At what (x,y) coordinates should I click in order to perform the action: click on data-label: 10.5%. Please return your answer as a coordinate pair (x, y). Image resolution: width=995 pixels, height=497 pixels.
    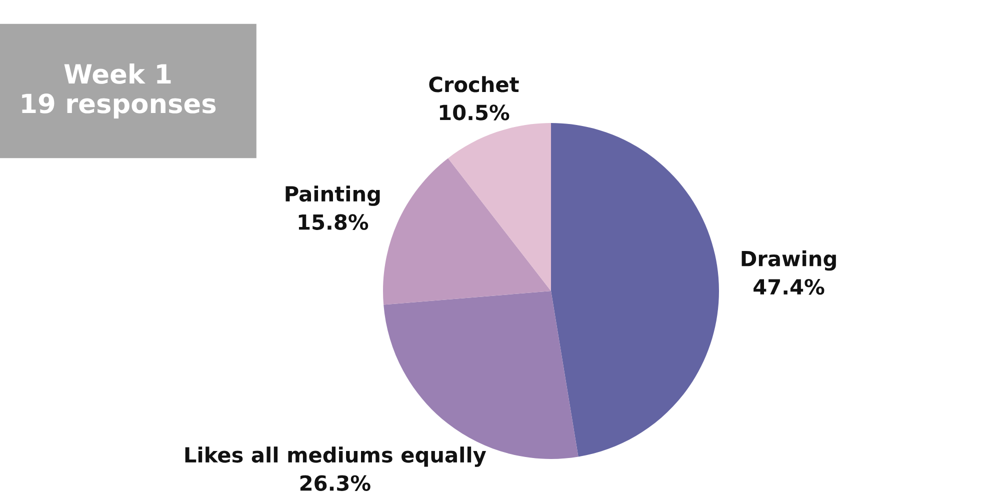
    Looking at the image, I should click on (475, 112).